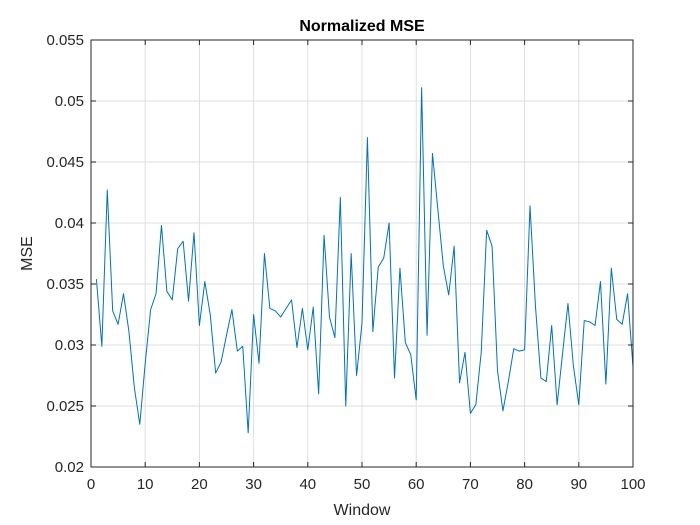 Image resolution: width=700 pixels, height=525 pixels. What do you see at coordinates (69, 467) in the screenshot?
I see `y-tick-label: 0.02` at bounding box center [69, 467].